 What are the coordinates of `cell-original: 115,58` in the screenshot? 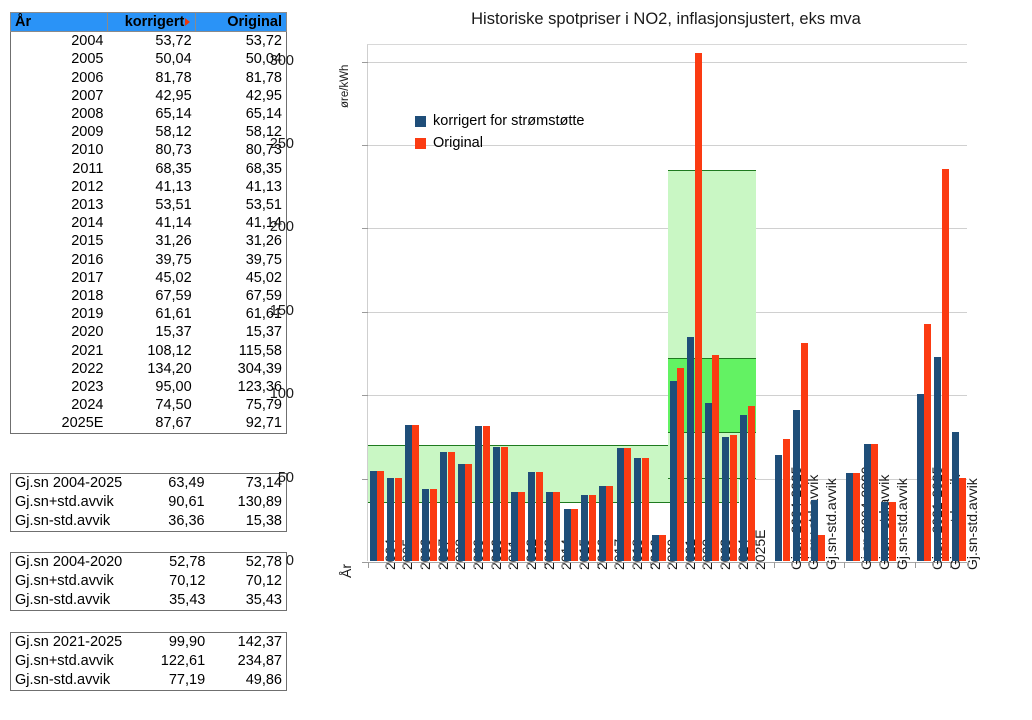 It's located at (260, 350).